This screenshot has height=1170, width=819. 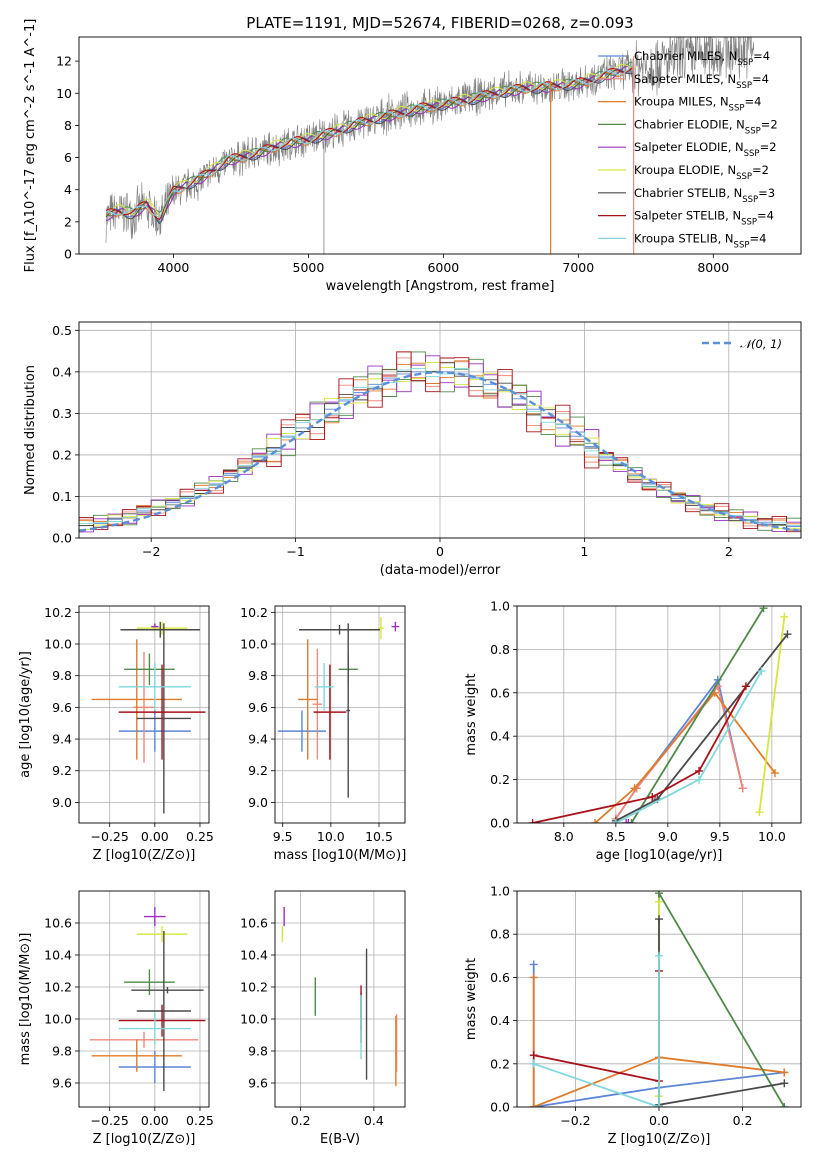 I want to click on legend-entry: Kroupa STELIB, NSSP=4, so click(x=700, y=240).